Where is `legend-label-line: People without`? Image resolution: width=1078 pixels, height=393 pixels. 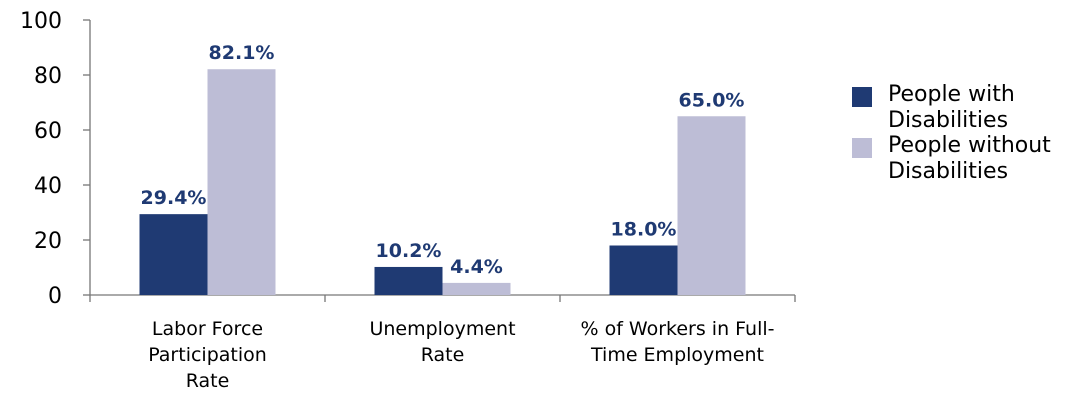 legend-label-line: People without is located at coordinates (969, 145).